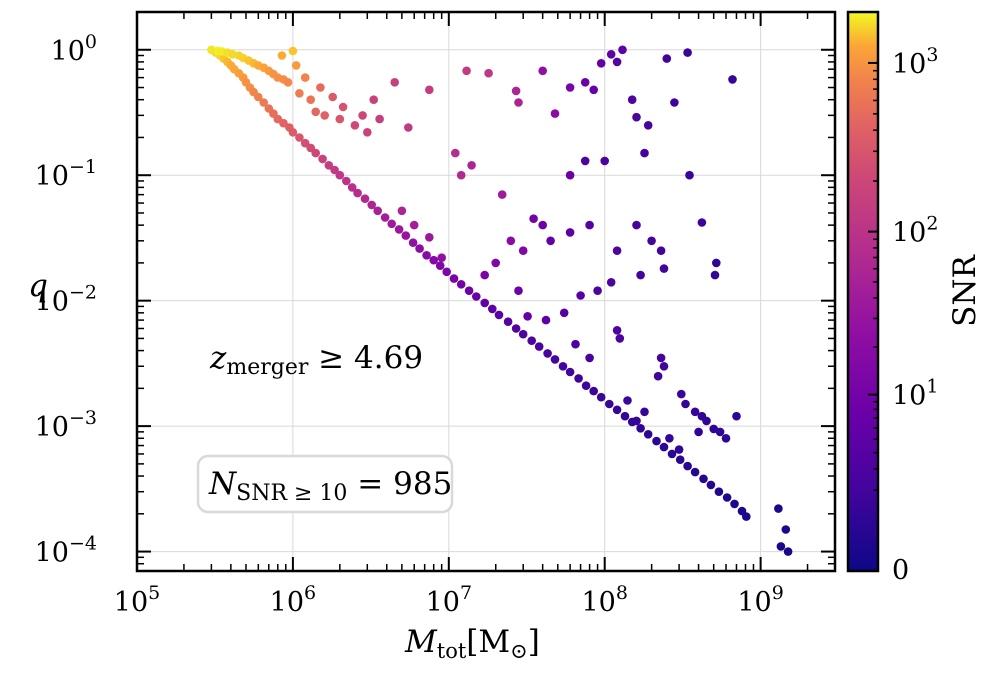  Describe the element at coordinates (472, 643) in the screenshot. I see `x-axis-label: Mtot[M⊙]` at that location.